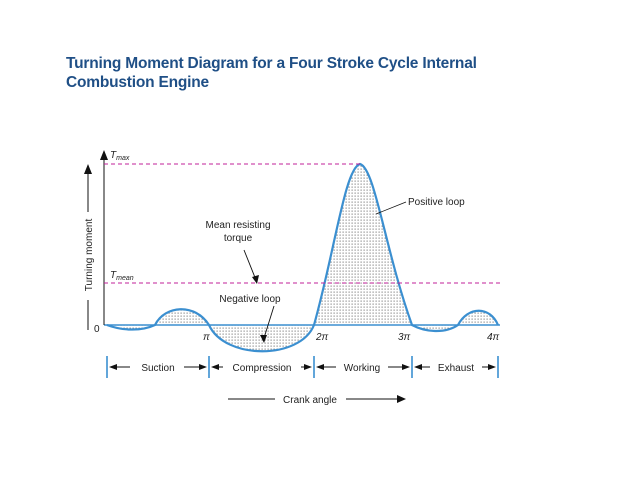 Image resolution: width=638 pixels, height=479 pixels. I want to click on tick-3pi: 3π, so click(404, 337).